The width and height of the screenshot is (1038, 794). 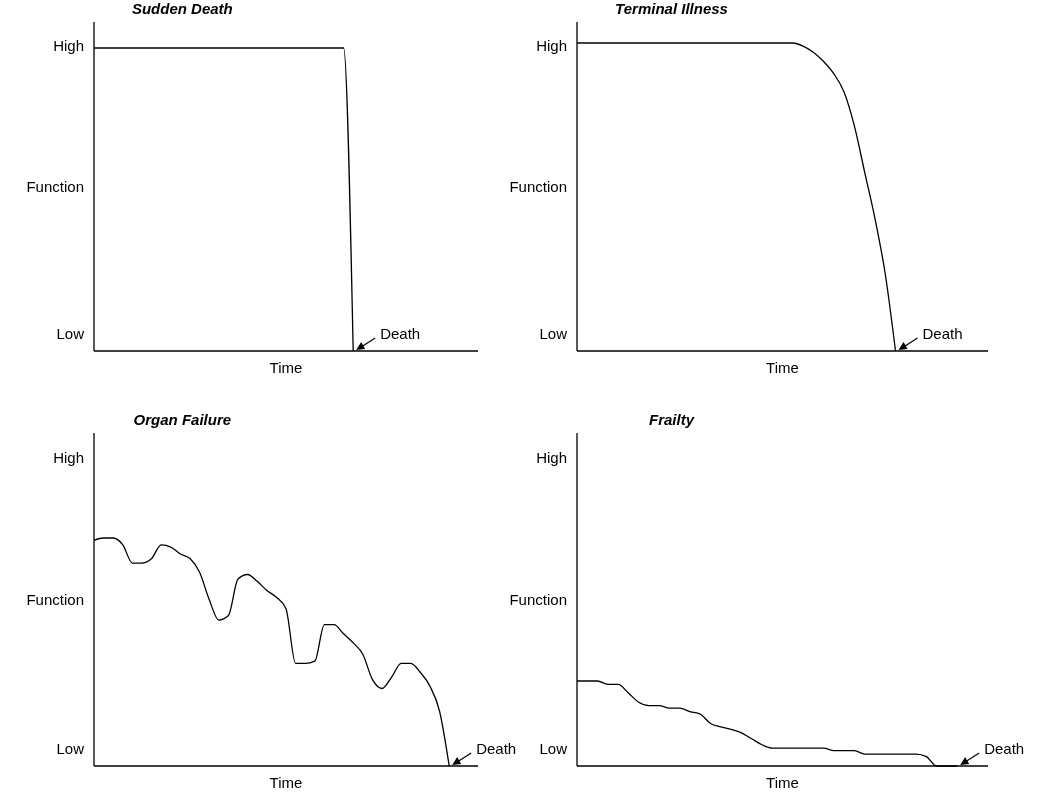 What do you see at coordinates (672, 419) in the screenshot?
I see `chart-title: Frailty` at bounding box center [672, 419].